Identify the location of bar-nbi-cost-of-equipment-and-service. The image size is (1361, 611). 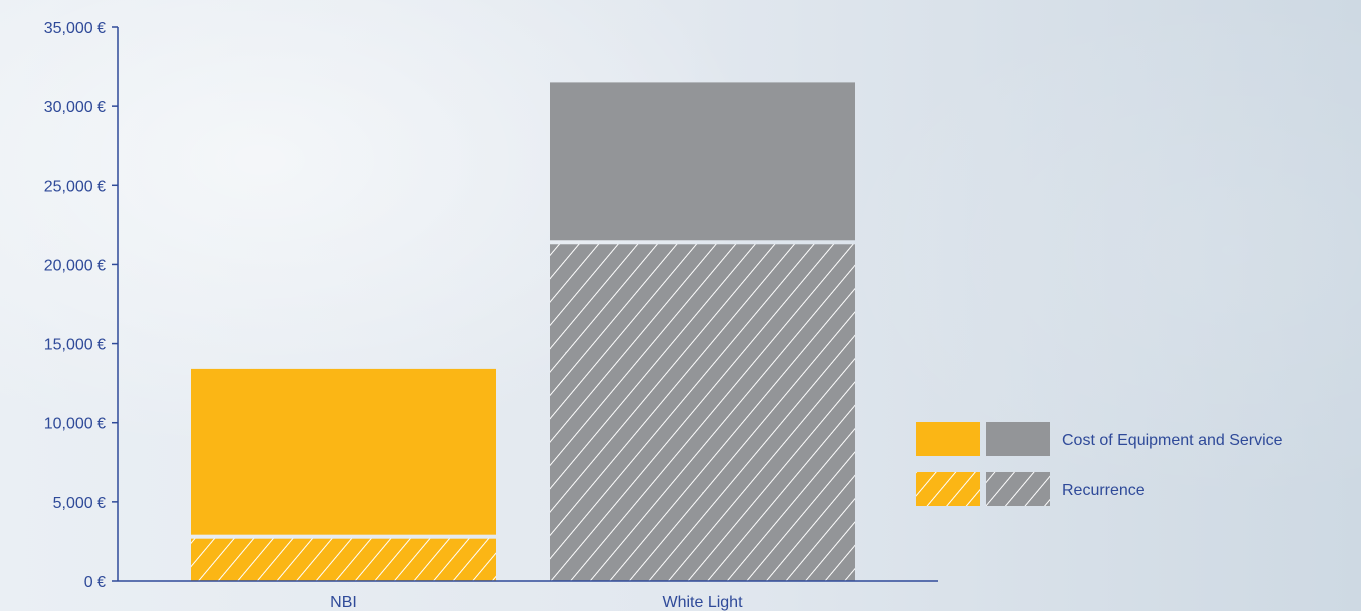
(343, 451).